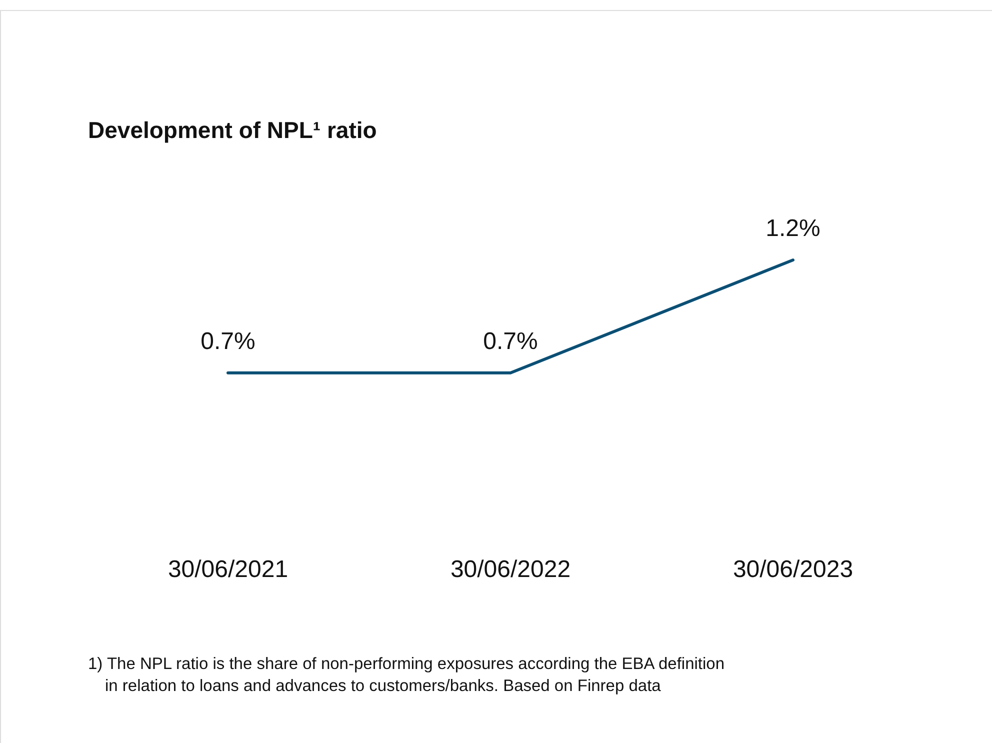 The width and height of the screenshot is (992, 743). What do you see at coordinates (228, 569) in the screenshot?
I see `x-tick-label: 30/06/2021` at bounding box center [228, 569].